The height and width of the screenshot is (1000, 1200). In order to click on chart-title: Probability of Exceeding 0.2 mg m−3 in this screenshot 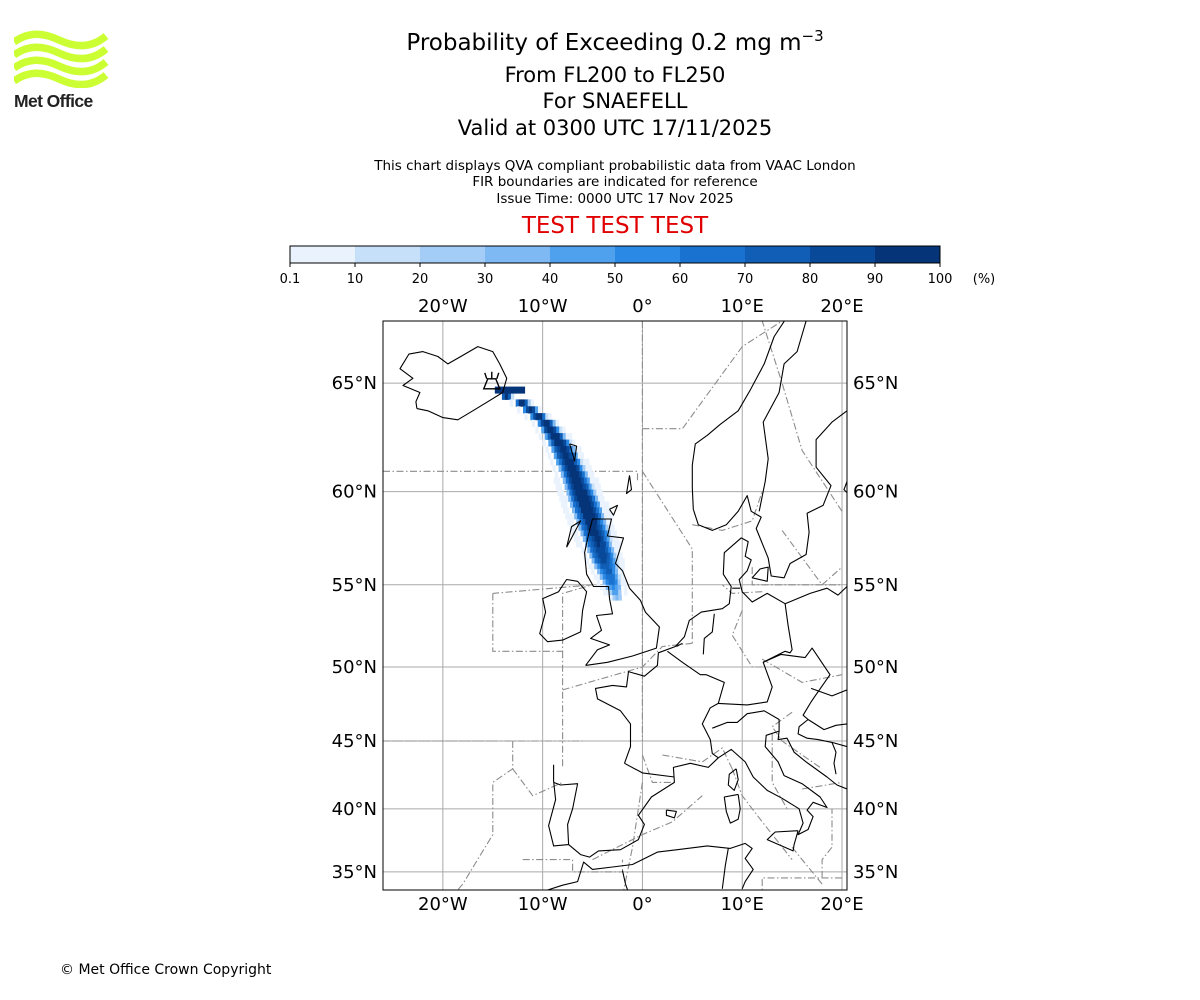, I will do `click(615, 41)`.